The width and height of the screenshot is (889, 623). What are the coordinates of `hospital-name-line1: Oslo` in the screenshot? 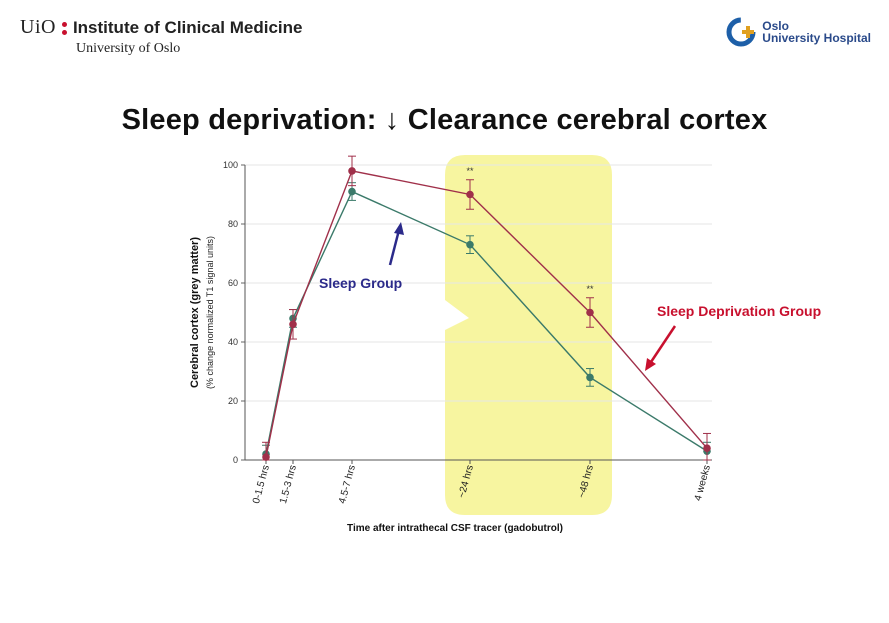 It's located at (775, 26).